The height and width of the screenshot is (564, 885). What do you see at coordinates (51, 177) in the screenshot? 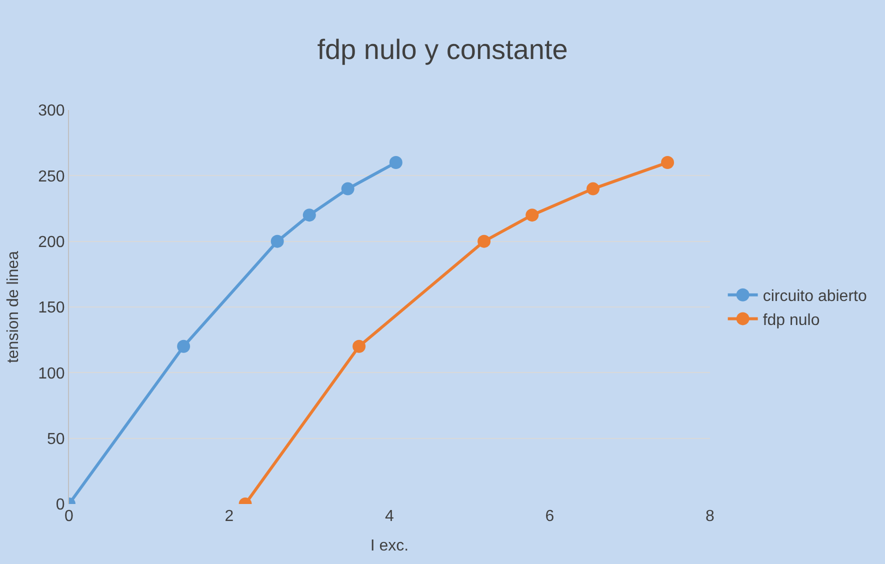
I see `y-tick-label: 250` at bounding box center [51, 177].